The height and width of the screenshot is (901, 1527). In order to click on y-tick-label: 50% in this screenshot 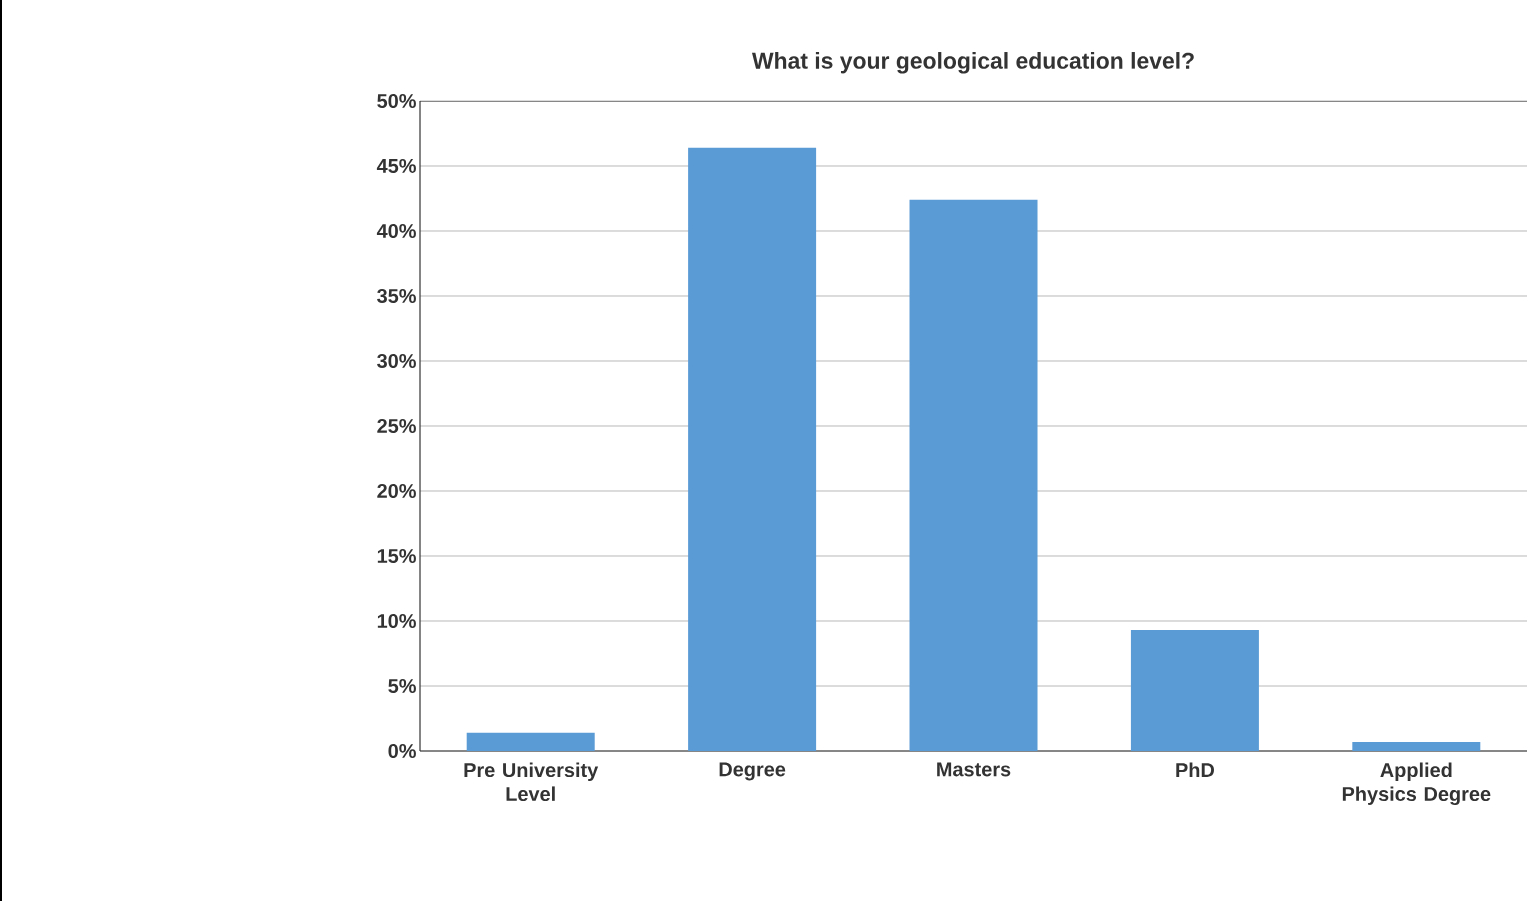, I will do `click(396, 101)`.